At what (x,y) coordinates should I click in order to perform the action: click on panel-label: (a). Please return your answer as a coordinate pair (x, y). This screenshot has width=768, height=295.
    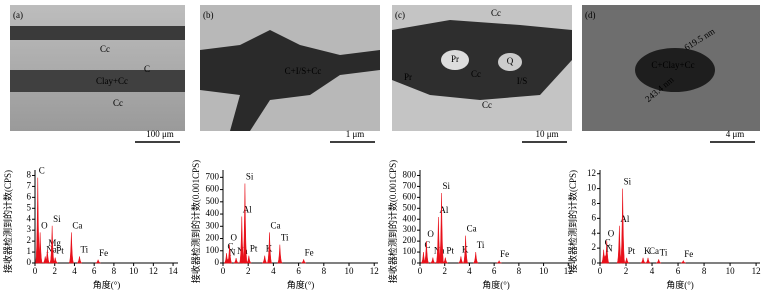
    Looking at the image, I should click on (18, 15).